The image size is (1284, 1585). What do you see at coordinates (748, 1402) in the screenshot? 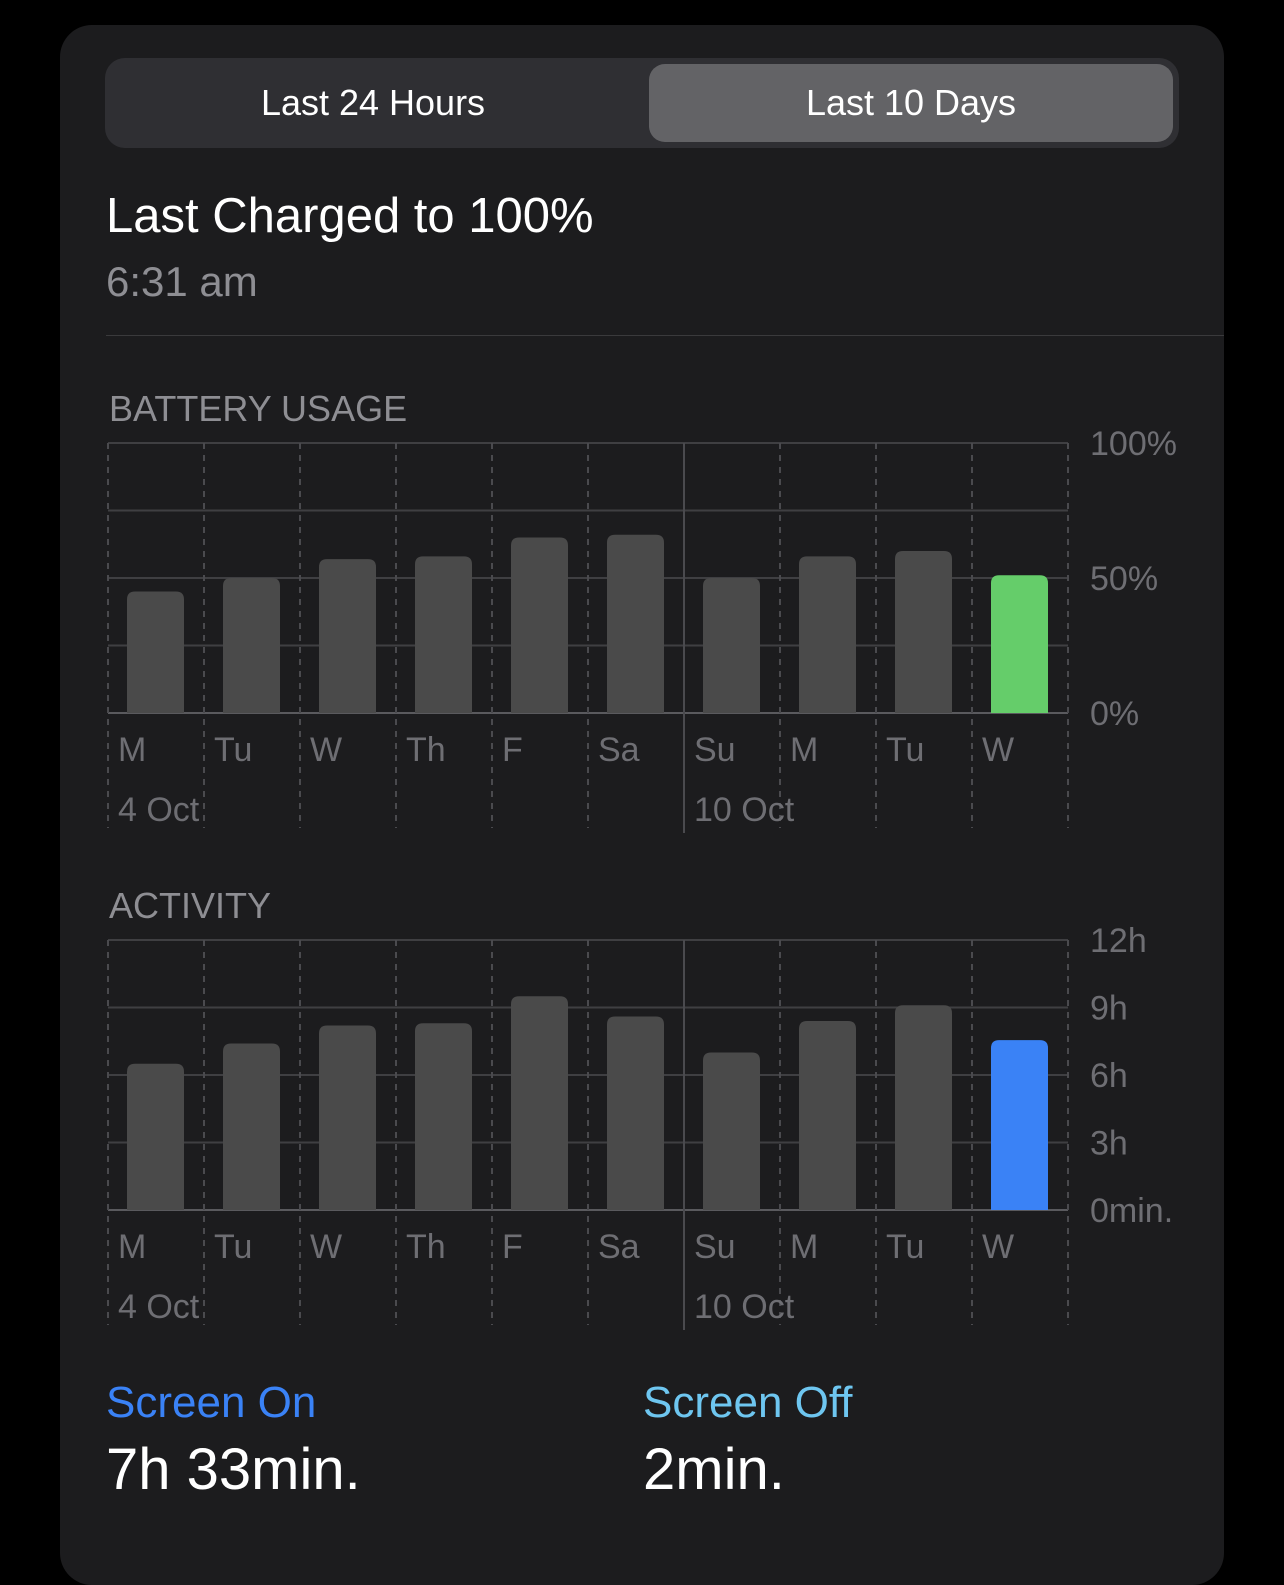
I see `screen-off-label: Screen Off` at bounding box center [748, 1402].